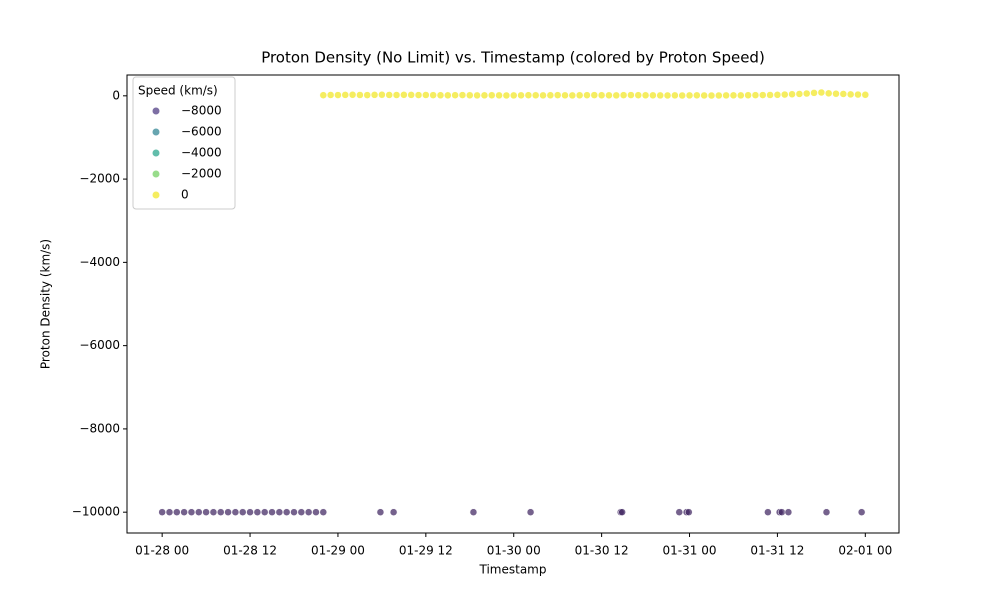 The image size is (1000, 604). Describe the element at coordinates (96, 512) in the screenshot. I see `y-tick-label: −10000` at that location.